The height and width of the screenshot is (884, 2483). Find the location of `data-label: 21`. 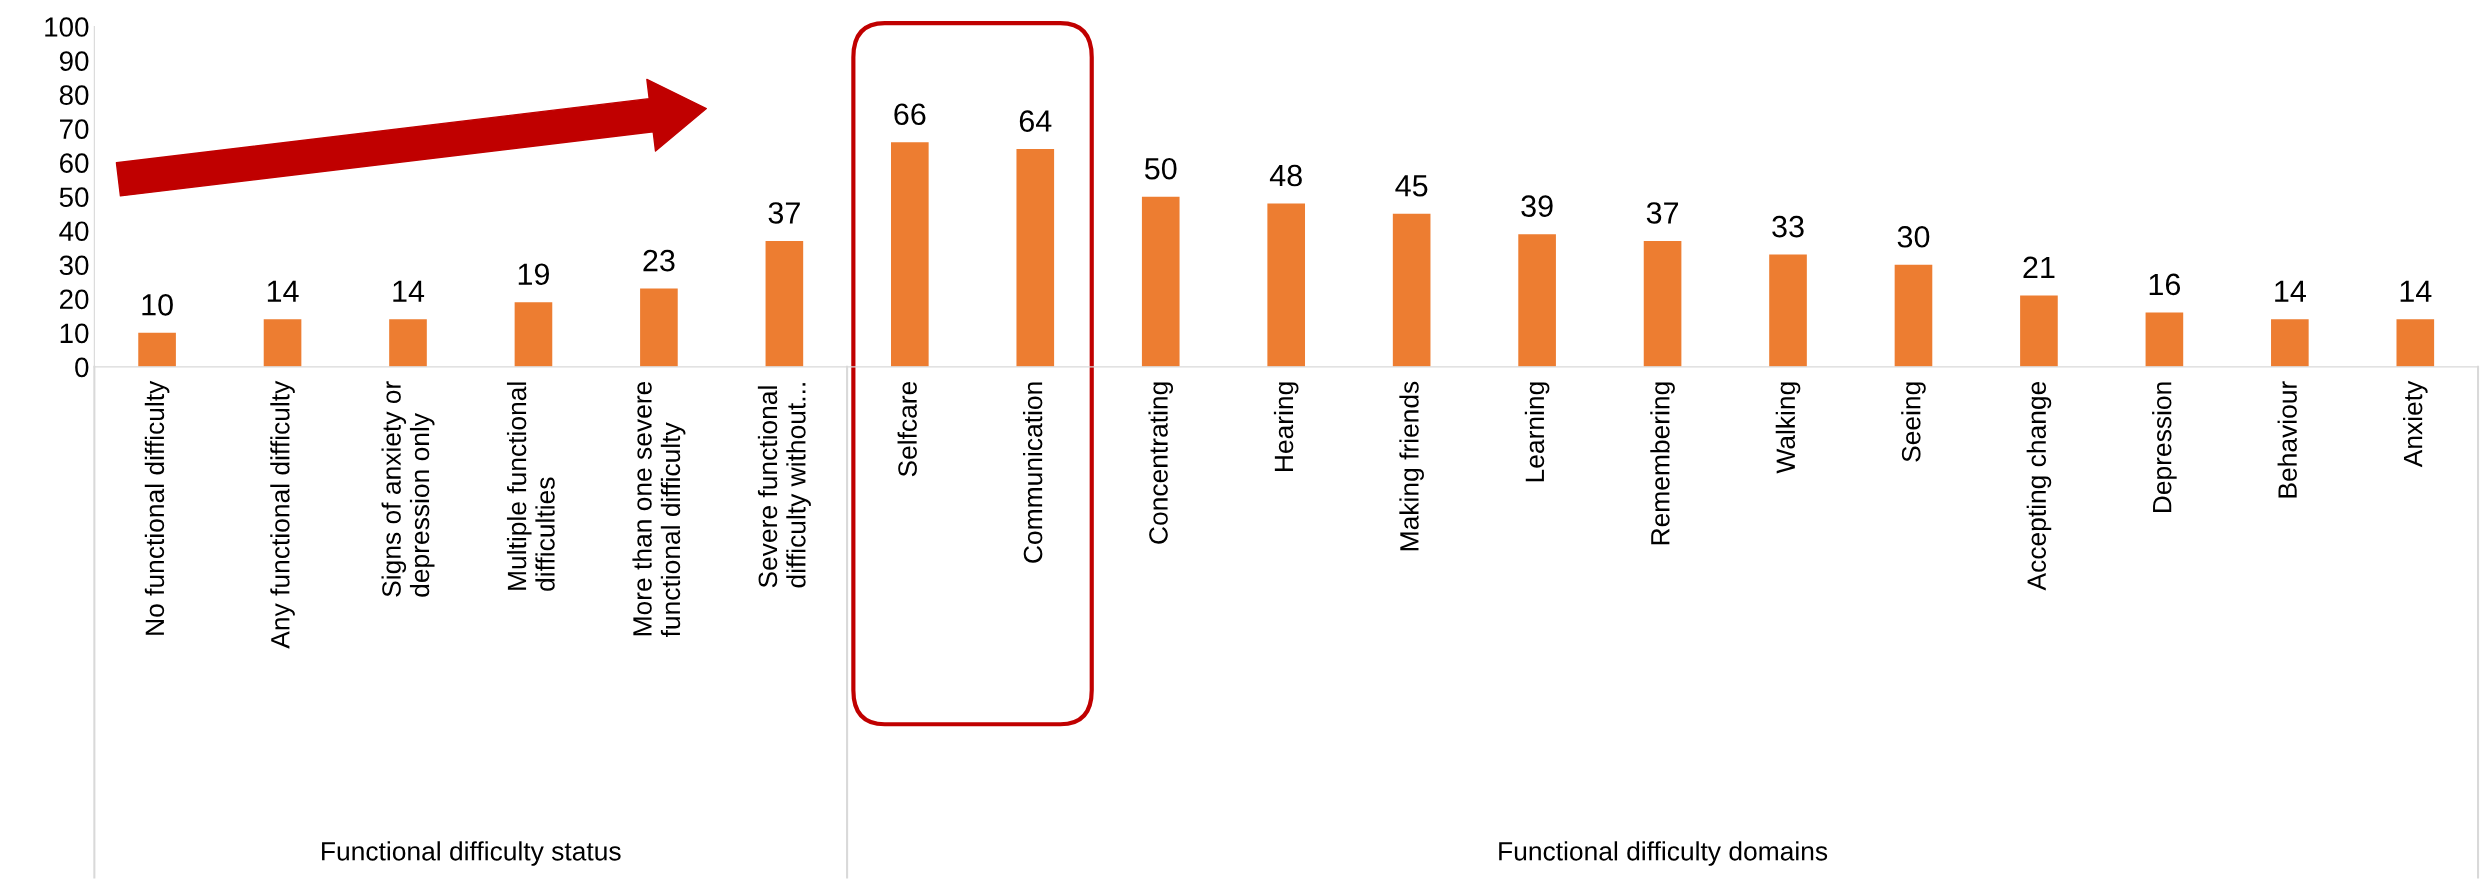

data-label: 21 is located at coordinates (2039, 267).